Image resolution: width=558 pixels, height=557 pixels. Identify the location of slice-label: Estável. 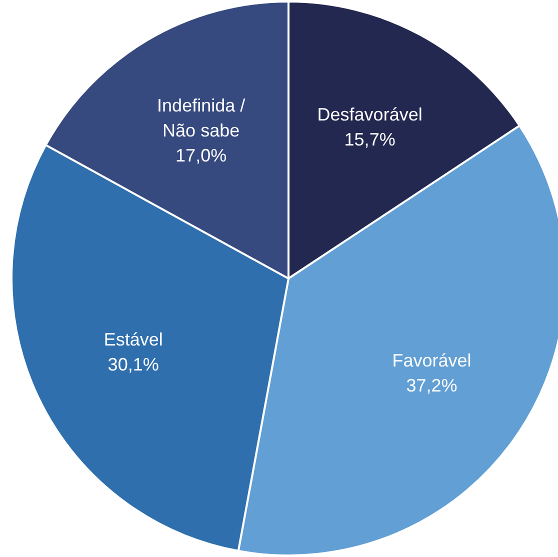
(133, 340).